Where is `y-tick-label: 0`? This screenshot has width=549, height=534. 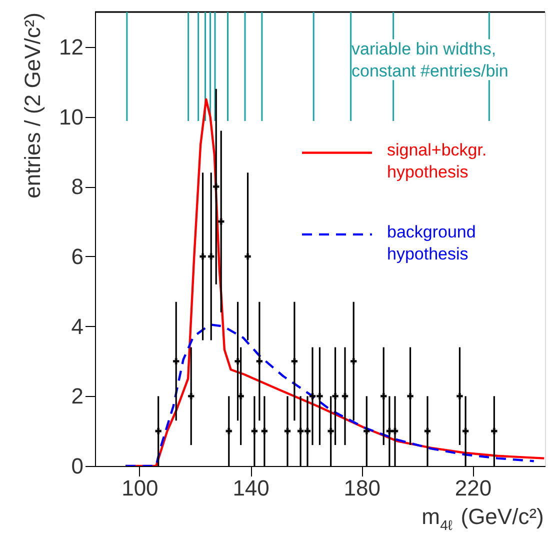 y-tick-label: 0 is located at coordinates (77, 466).